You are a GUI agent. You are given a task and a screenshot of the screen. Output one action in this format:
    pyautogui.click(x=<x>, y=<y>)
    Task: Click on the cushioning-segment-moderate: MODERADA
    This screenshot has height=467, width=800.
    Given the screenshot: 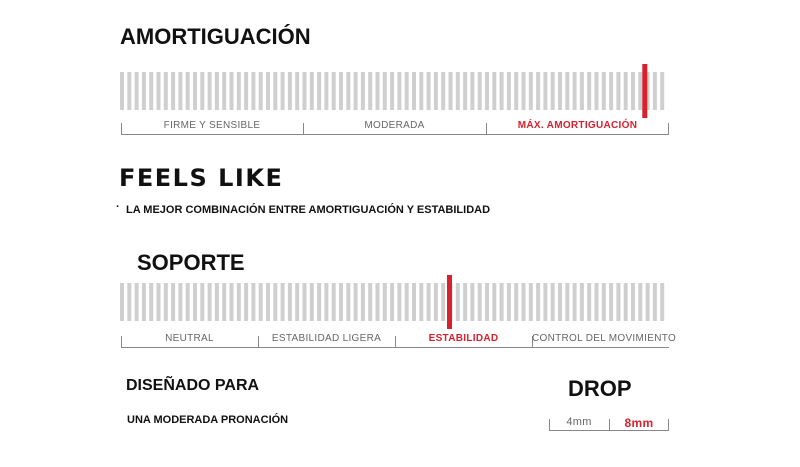 What is the action you would take?
    pyautogui.click(x=394, y=127)
    